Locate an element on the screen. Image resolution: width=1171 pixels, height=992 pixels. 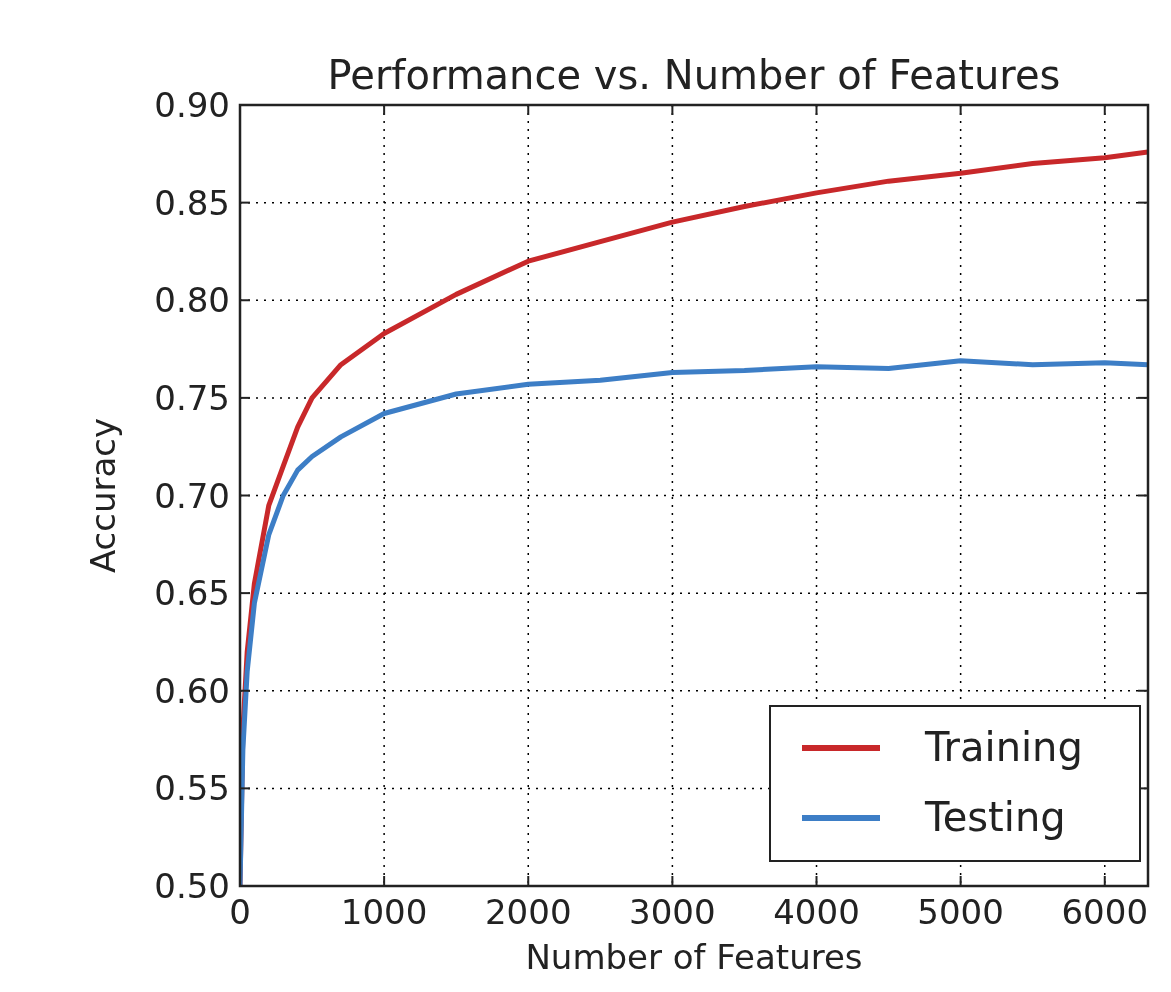
chart-title: Performance vs. Number of Features is located at coordinates (694, 75).